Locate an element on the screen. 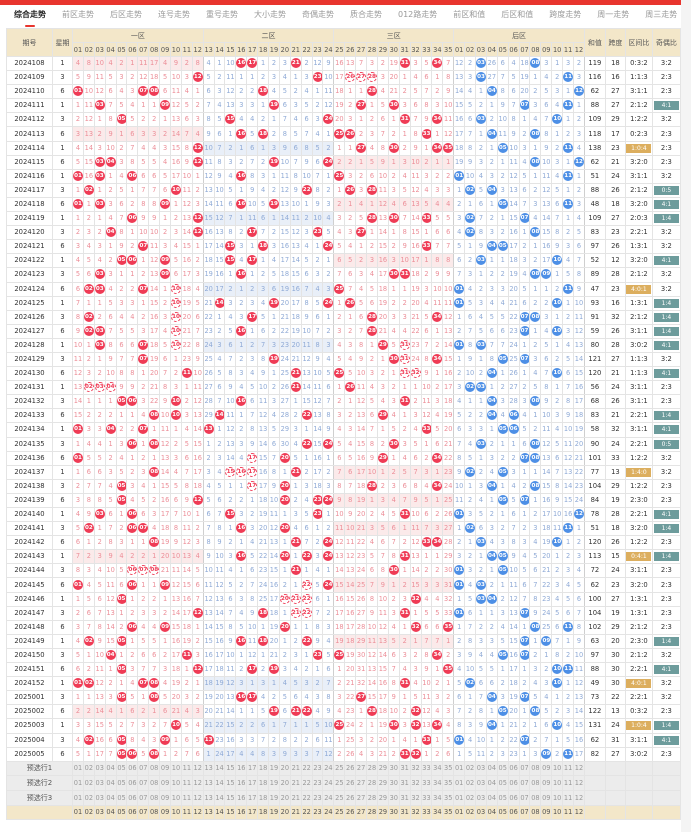  preselect-front-03: 03 is located at coordinates (99, 798).